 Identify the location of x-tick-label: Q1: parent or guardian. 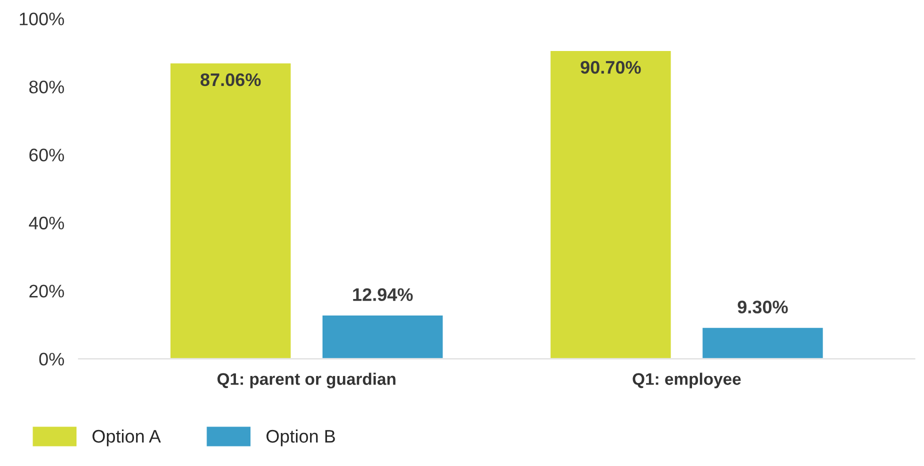
(306, 380).